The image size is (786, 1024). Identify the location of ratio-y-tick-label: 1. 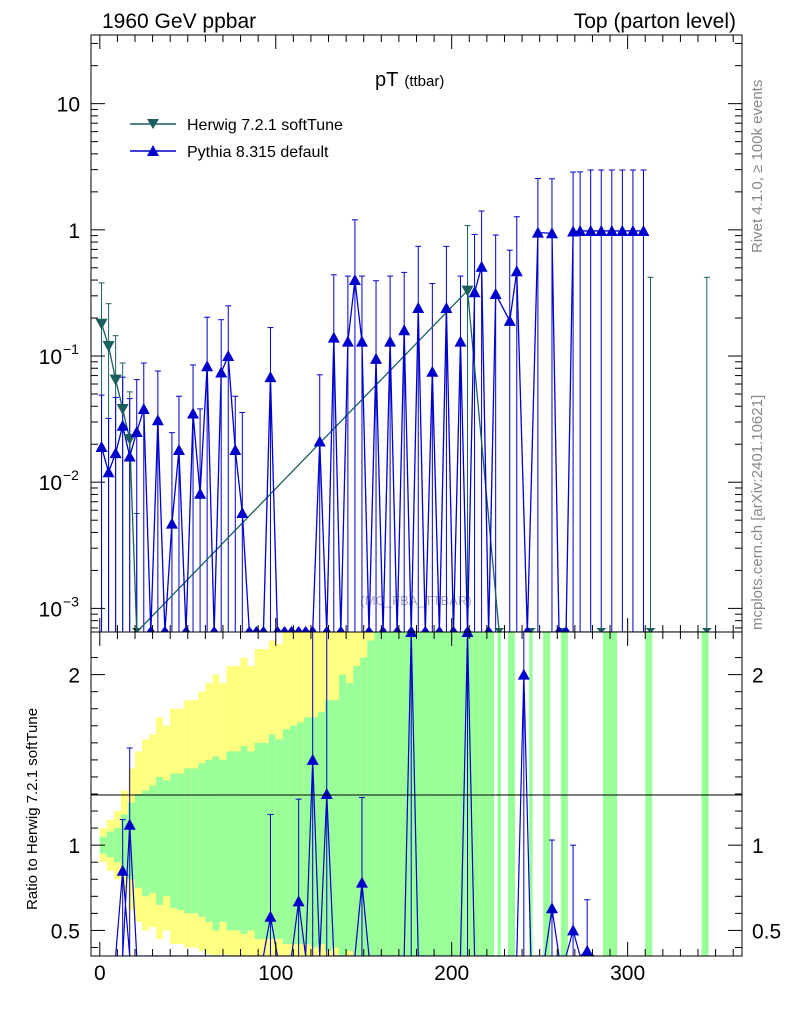
(74, 846).